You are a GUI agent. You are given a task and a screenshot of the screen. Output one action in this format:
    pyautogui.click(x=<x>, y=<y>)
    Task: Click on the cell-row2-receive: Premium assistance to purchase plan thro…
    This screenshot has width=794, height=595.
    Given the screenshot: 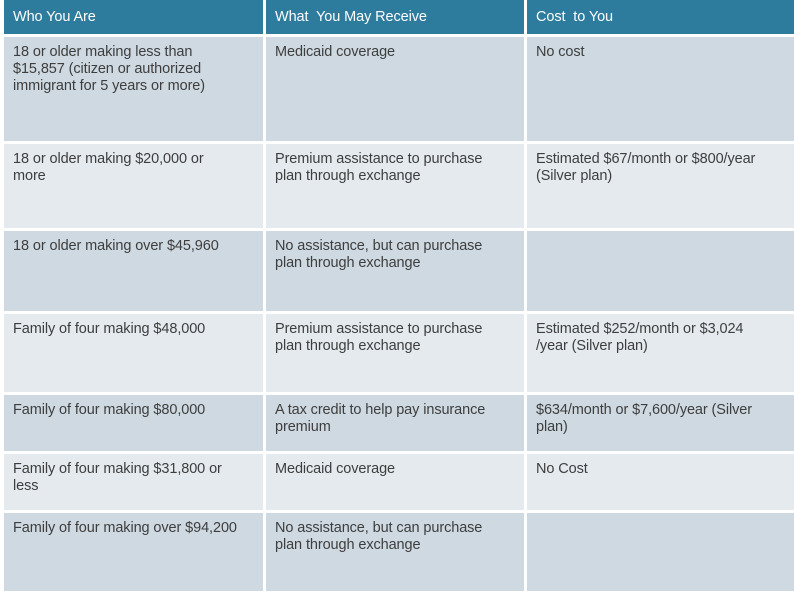 What is the action you would take?
    pyautogui.click(x=395, y=186)
    